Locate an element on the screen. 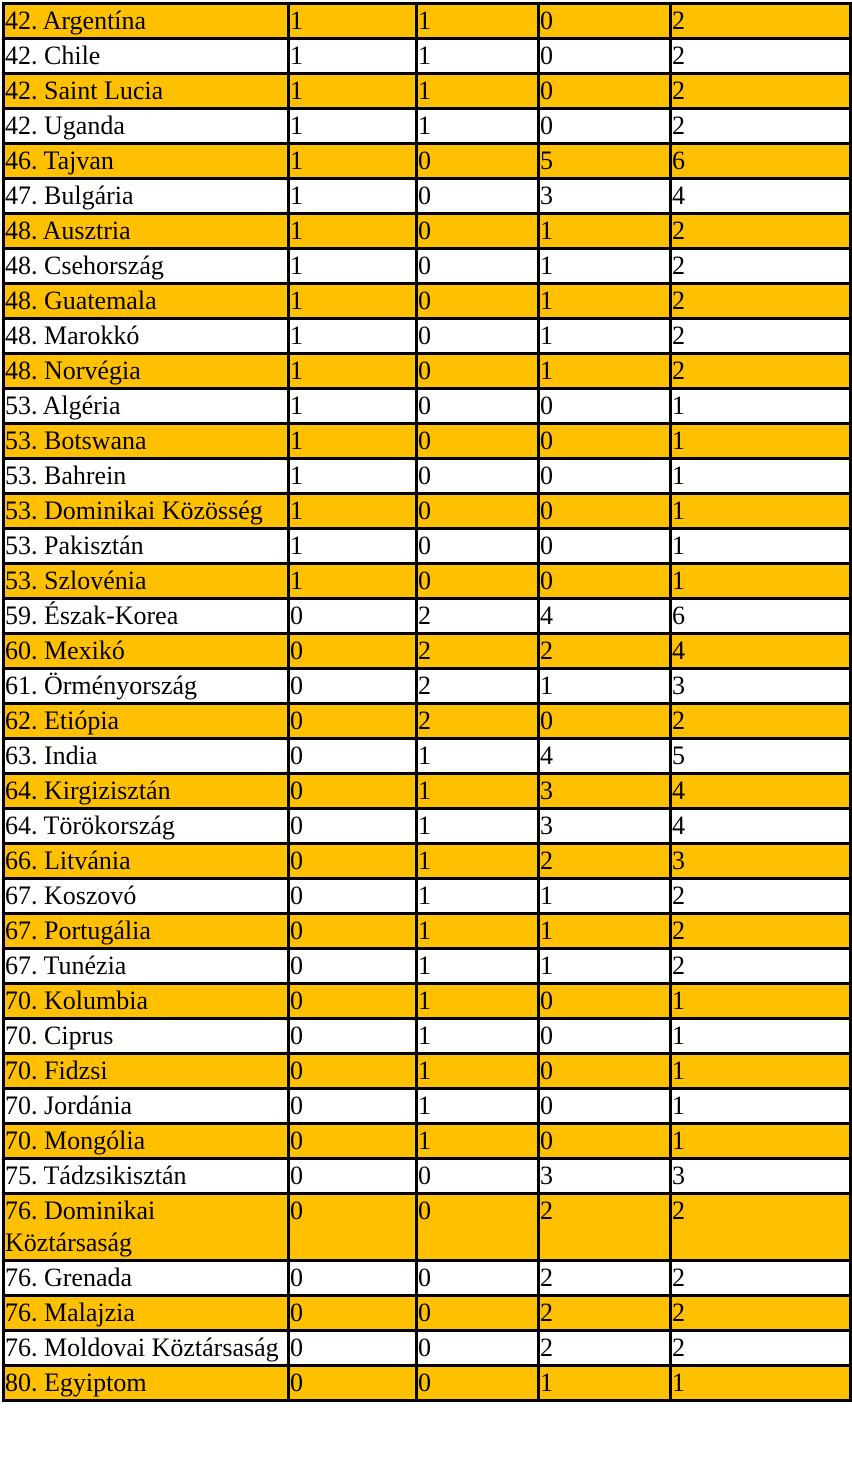 The width and height of the screenshot is (852, 1467). country-cell: 76. Dominikai Köztársaság is located at coordinates (146, 1227).